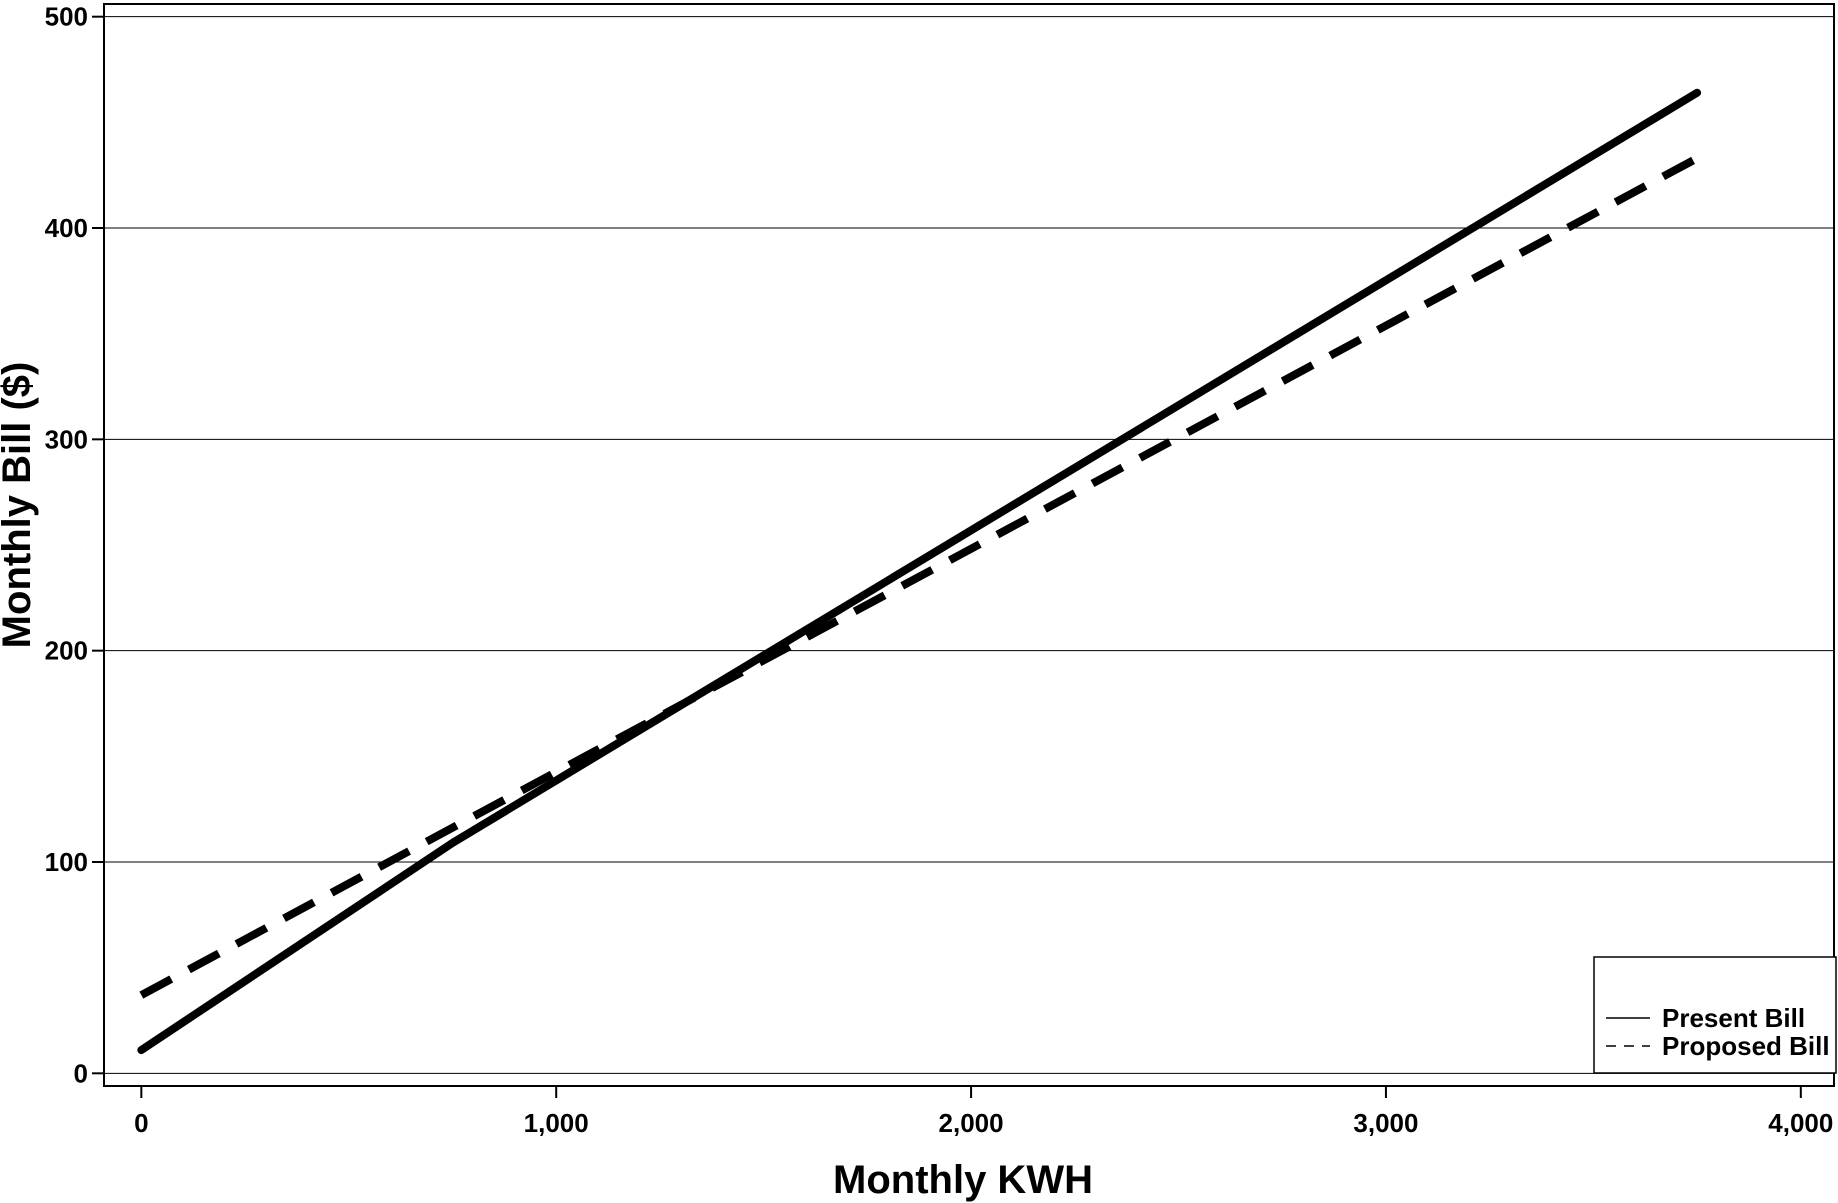  I want to click on x-tick-label: 1,000, so click(556, 1123).